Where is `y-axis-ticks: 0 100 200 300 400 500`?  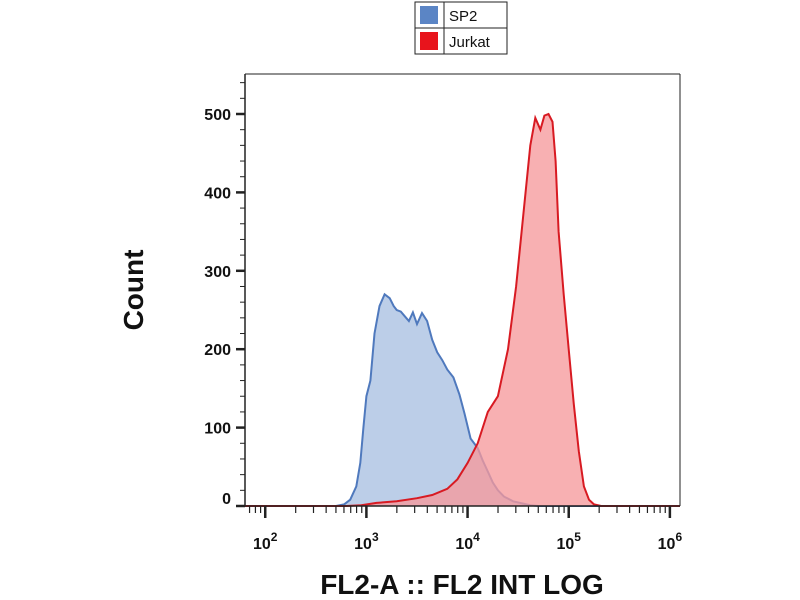
y-axis-ticks: 0 100 200 300 400 500 is located at coordinates (224, 295).